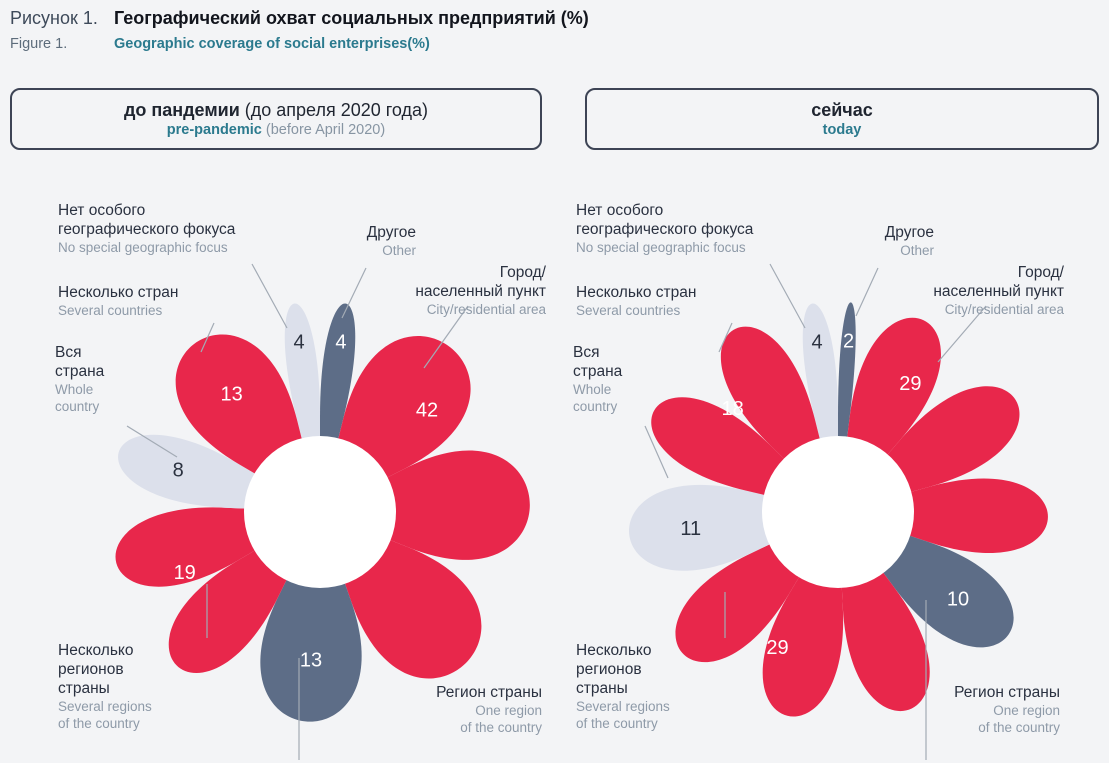 The width and height of the screenshot is (1109, 763). What do you see at coordinates (661, 247) in the screenshot?
I see `category-label-en-line: No special geographic focus` at bounding box center [661, 247].